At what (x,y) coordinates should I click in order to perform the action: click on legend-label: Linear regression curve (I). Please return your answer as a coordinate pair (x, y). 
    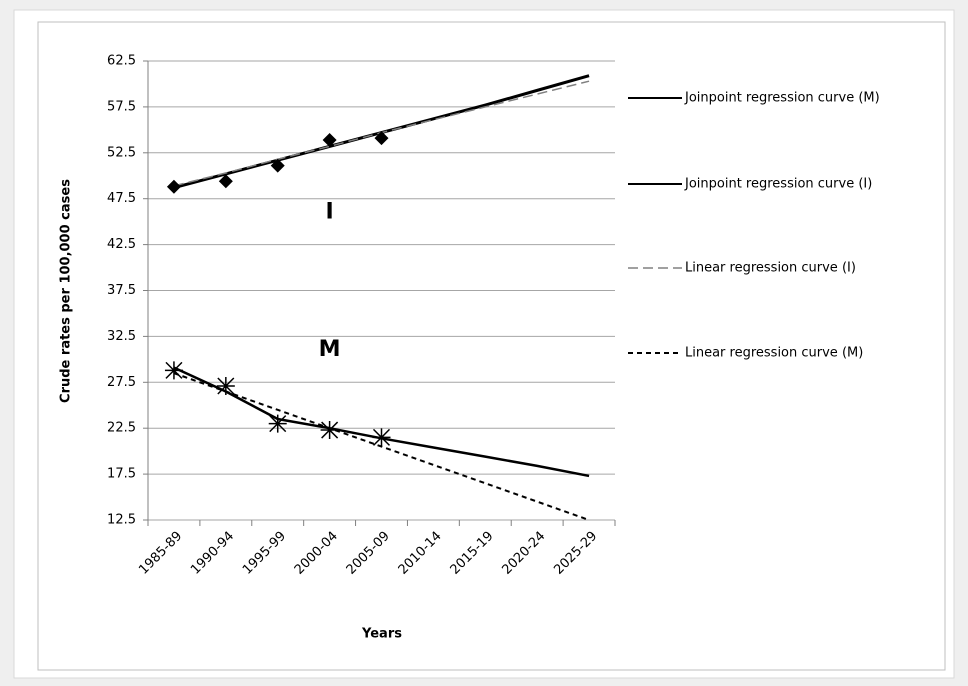
    Looking at the image, I should click on (770, 268).